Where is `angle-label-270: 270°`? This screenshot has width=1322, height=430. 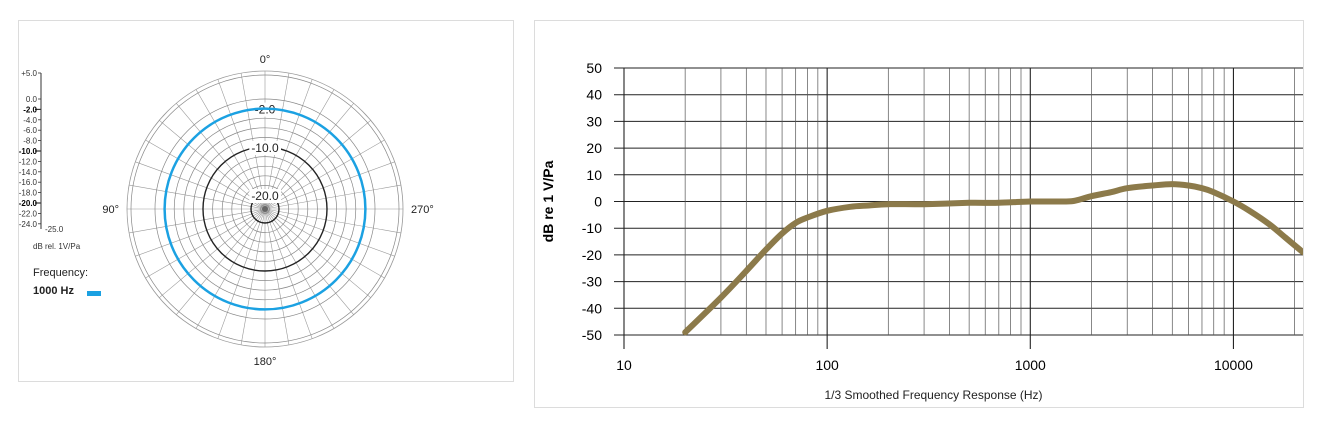 angle-label-270: 270° is located at coordinates (422, 210).